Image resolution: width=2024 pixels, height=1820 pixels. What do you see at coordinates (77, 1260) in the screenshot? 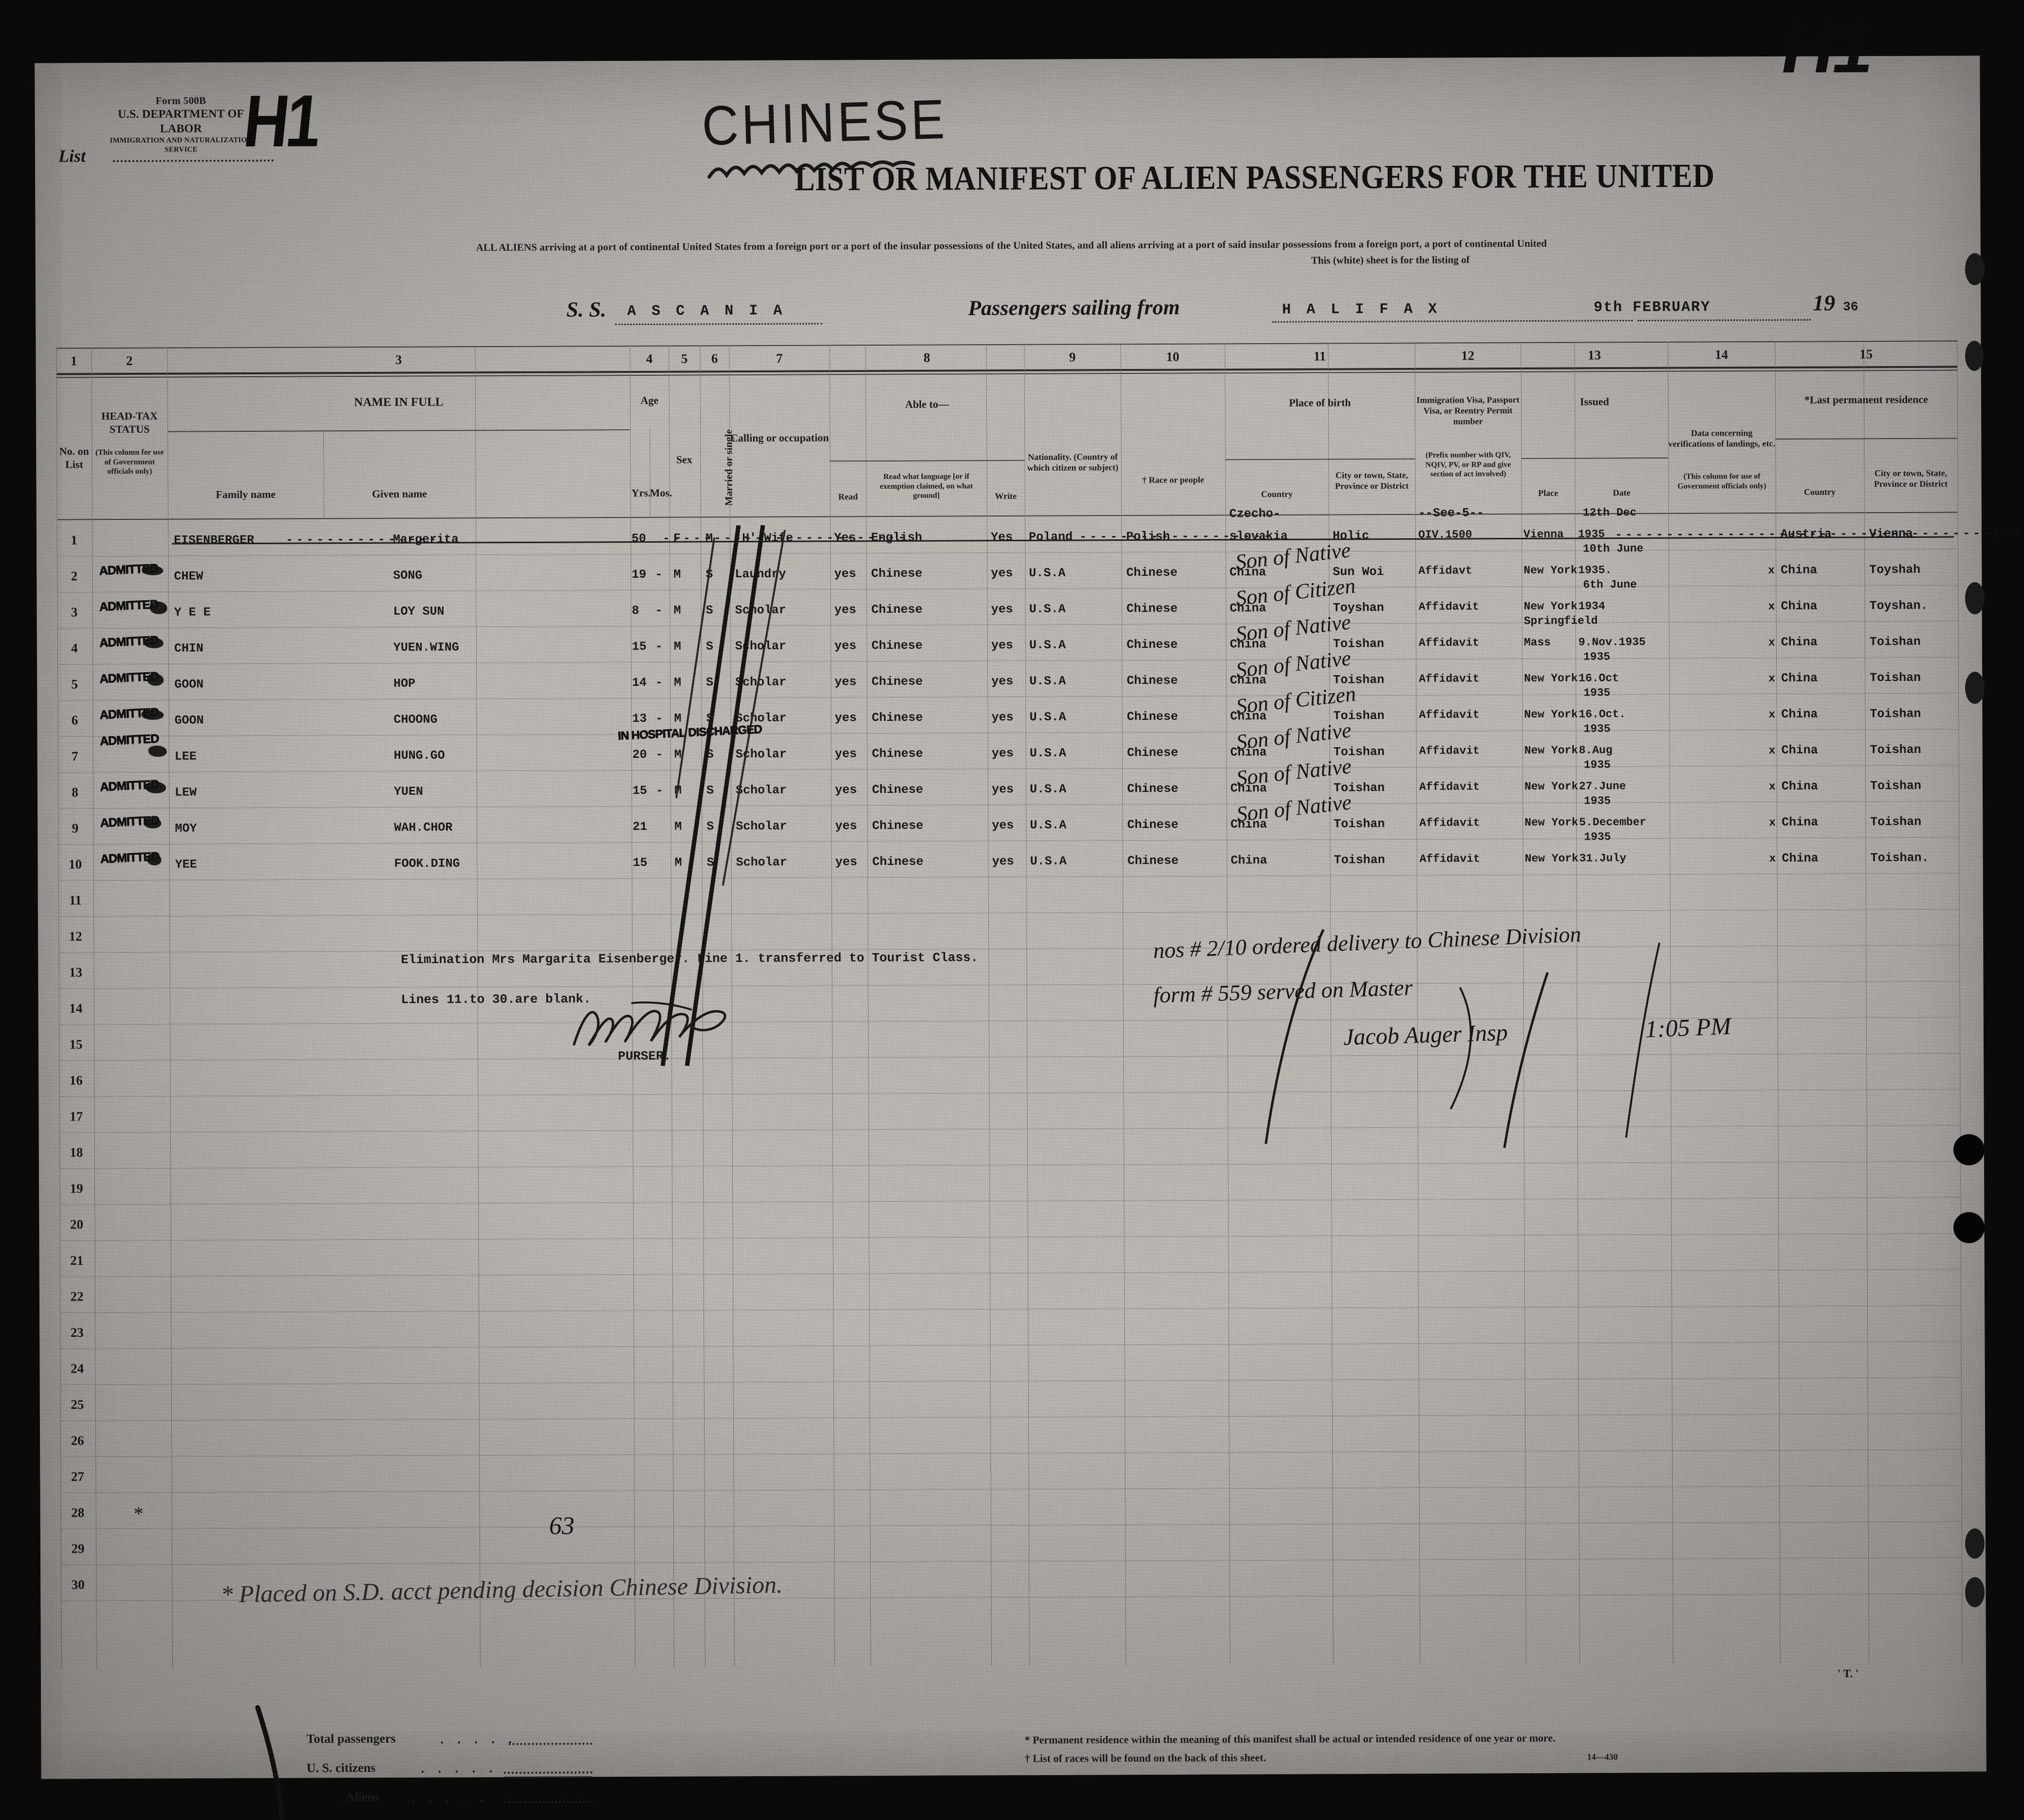
I see `row-number-21: 21` at bounding box center [77, 1260].